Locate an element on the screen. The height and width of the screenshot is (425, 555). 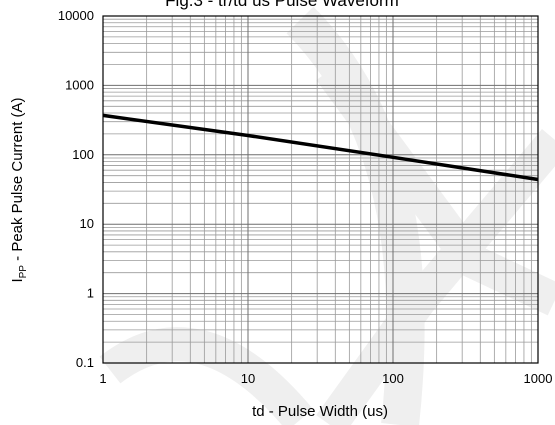
x-axis-label: td - Pulse Width (us) is located at coordinates (320, 411).